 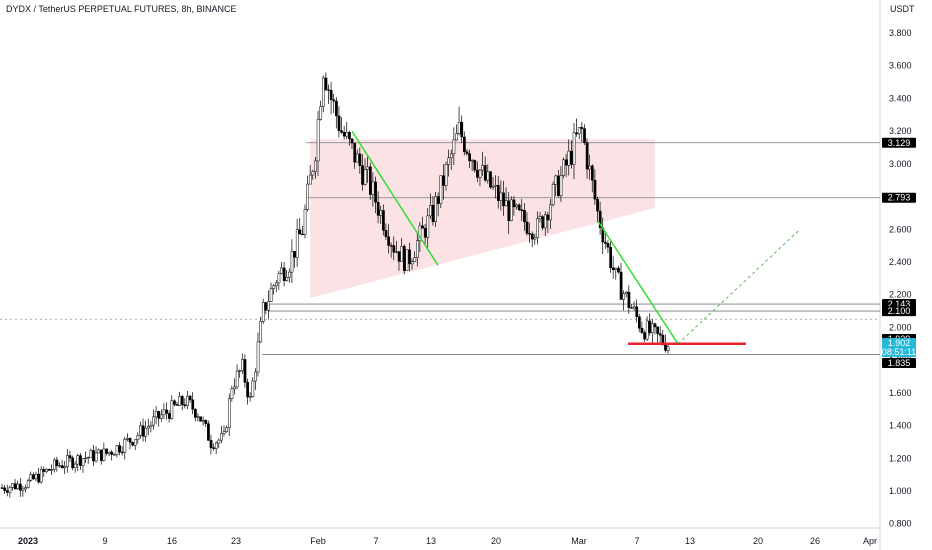 What do you see at coordinates (900, 393) in the screenshot?
I see `y-tick-label: 1.600` at bounding box center [900, 393].